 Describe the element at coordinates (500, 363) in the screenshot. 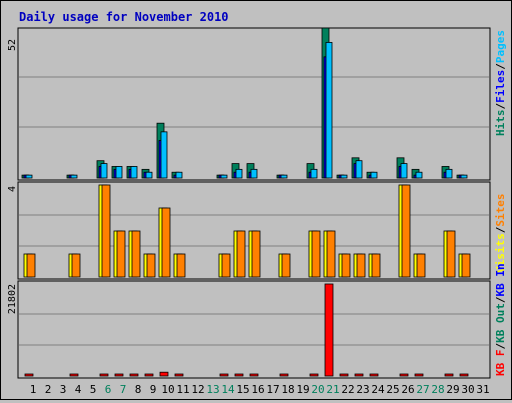

I see `legend-item: KB F` at that location.